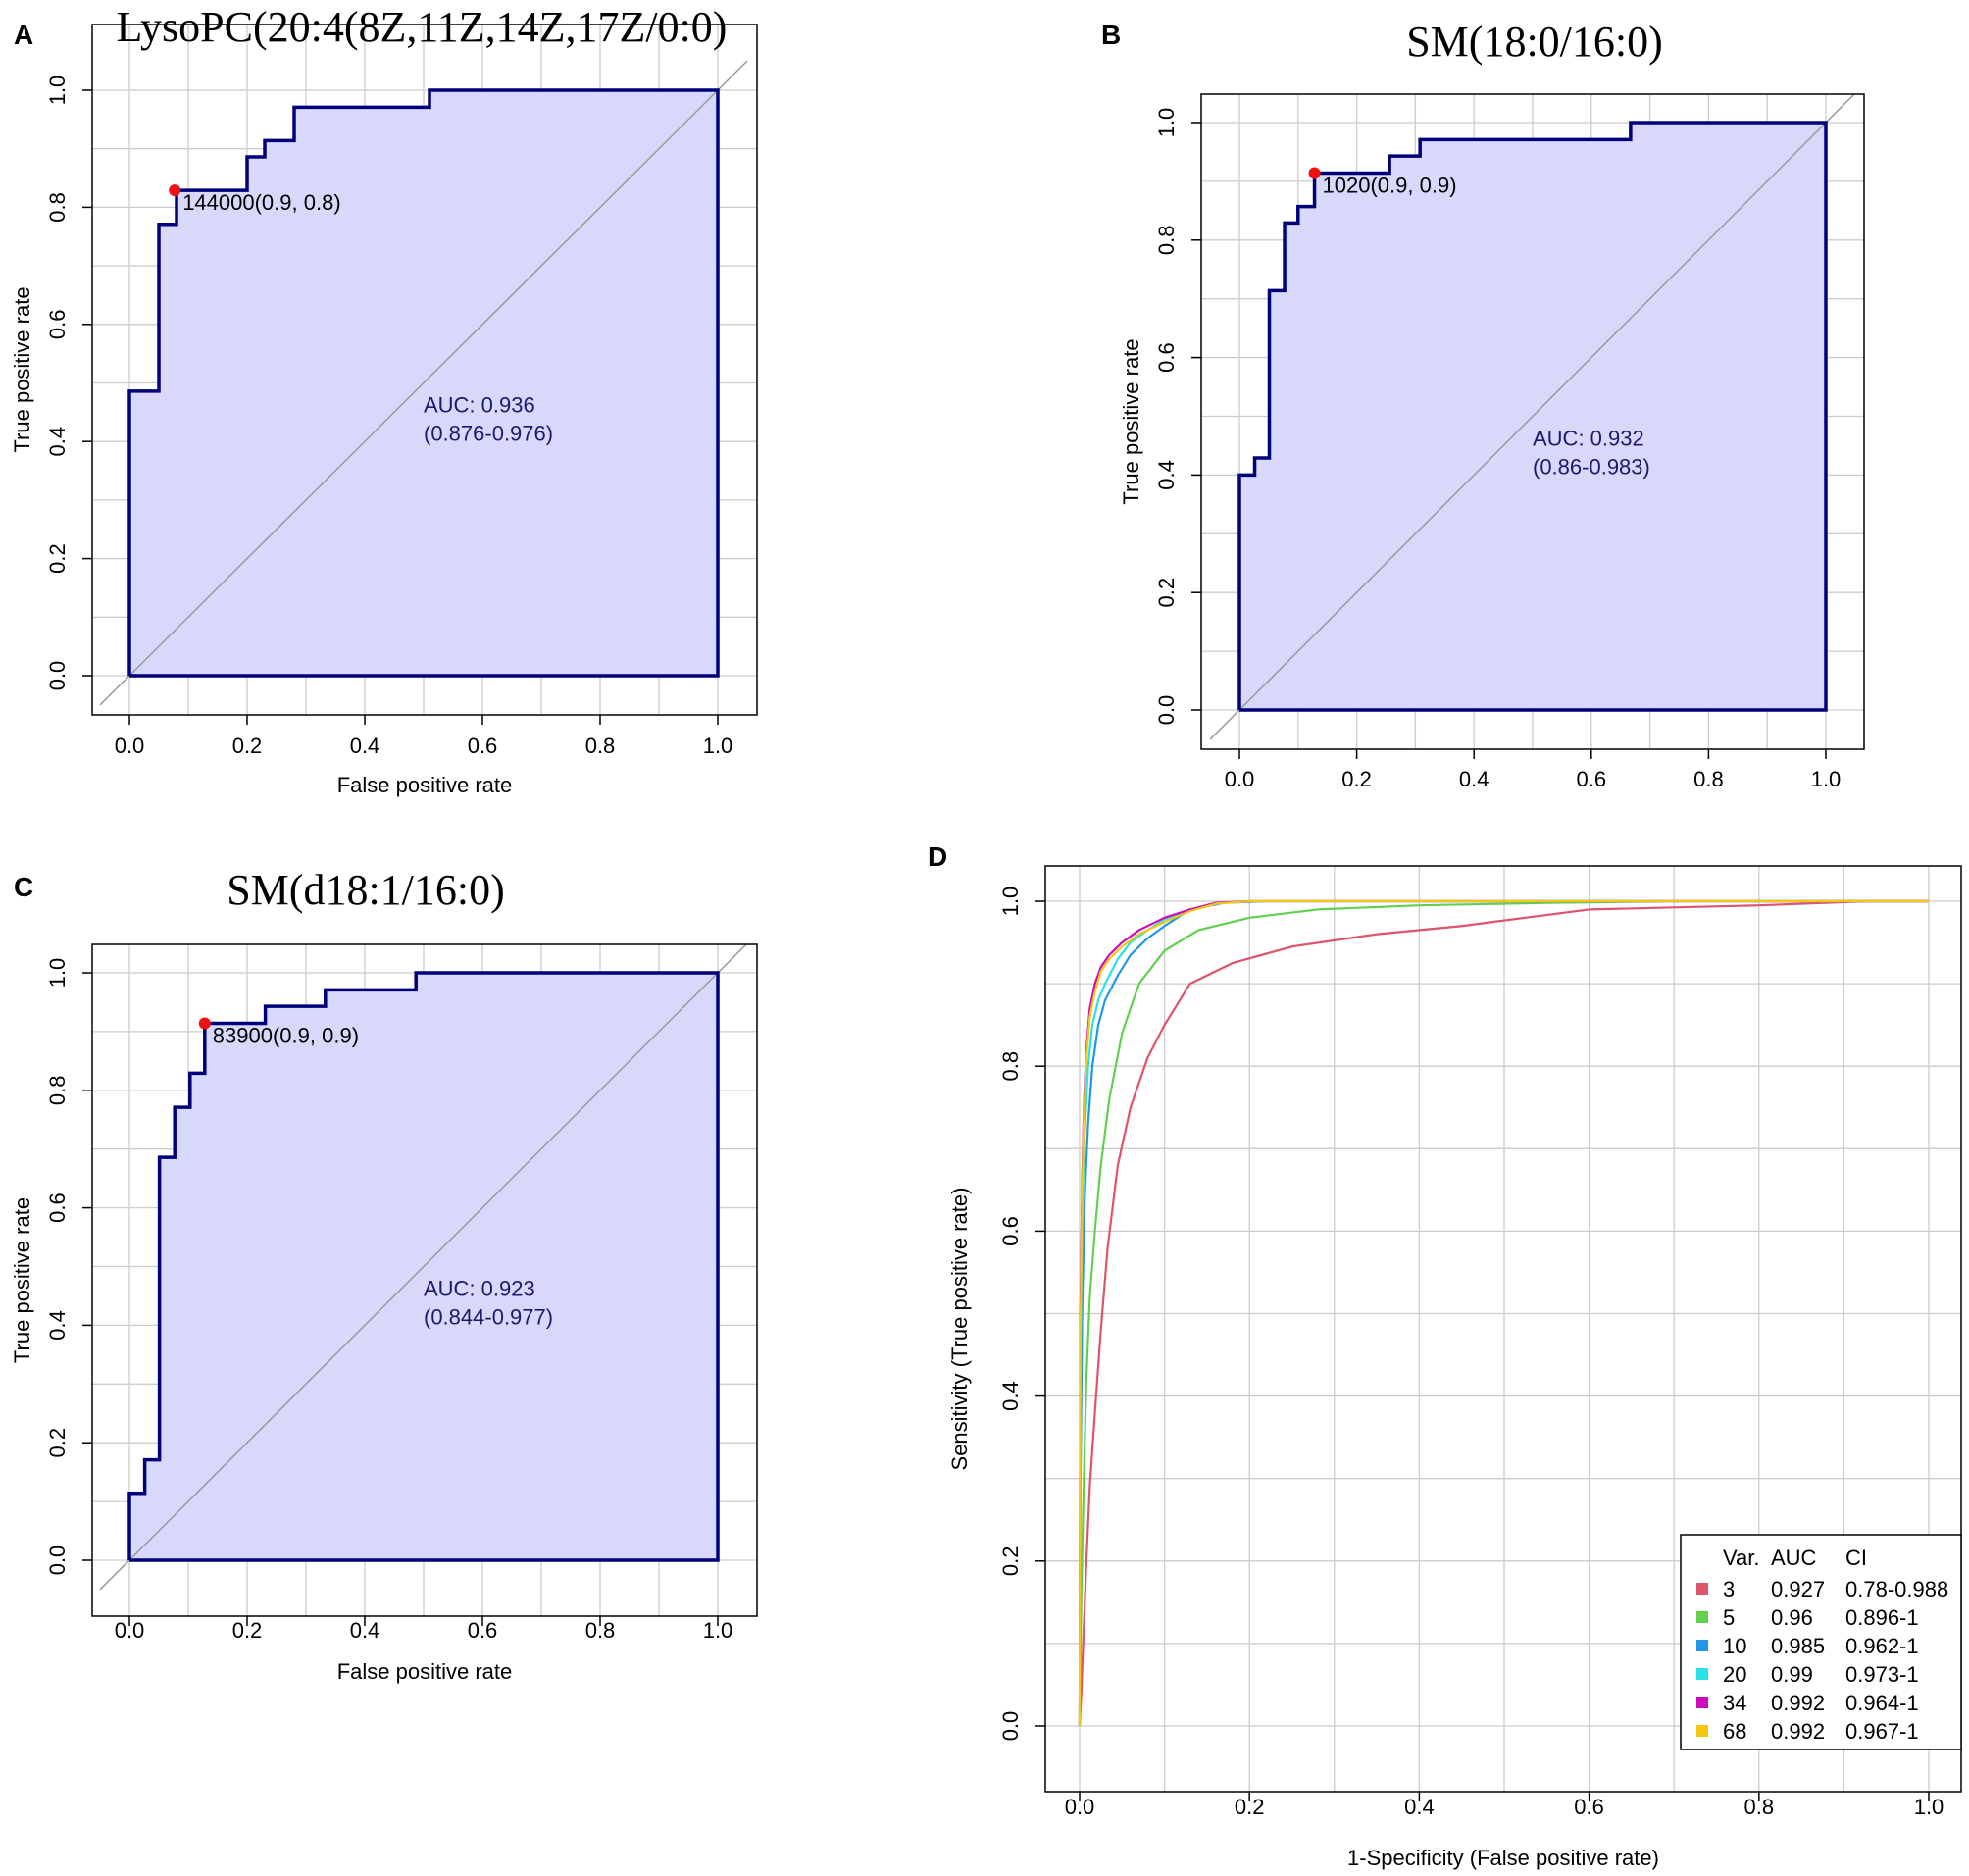 The height and width of the screenshot is (1876, 1969). Describe the element at coordinates (1729, 1589) in the screenshot. I see `legend-entry-var: 3` at that location.